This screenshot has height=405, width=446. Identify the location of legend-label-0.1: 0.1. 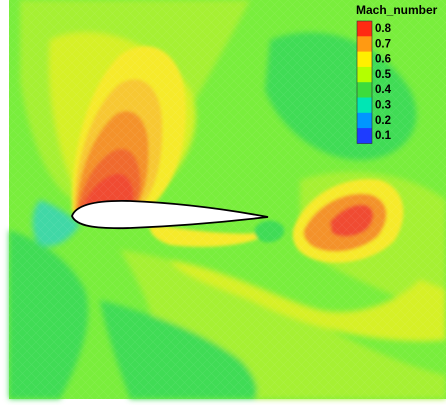
(383, 136).